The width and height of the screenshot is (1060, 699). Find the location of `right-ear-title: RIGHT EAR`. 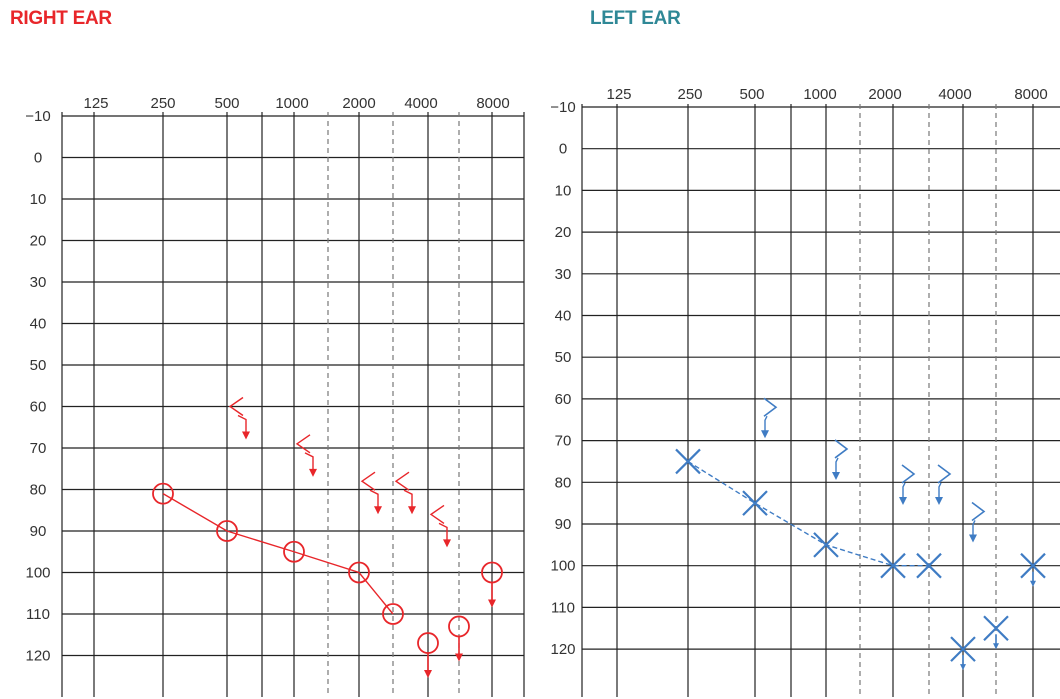

right-ear-title: RIGHT EAR is located at coordinates (61, 18).